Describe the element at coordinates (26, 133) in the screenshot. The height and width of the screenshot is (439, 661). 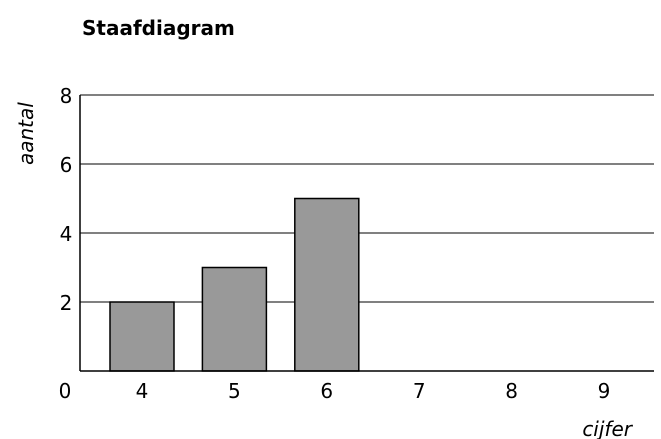
I see `y-axis-label: aantal` at that location.